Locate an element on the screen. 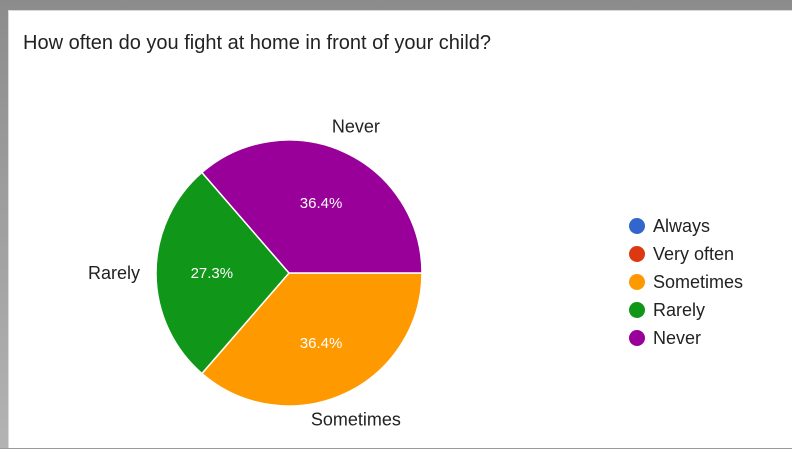 This screenshot has width=792, height=449. legend-marker-always is located at coordinates (637, 226).